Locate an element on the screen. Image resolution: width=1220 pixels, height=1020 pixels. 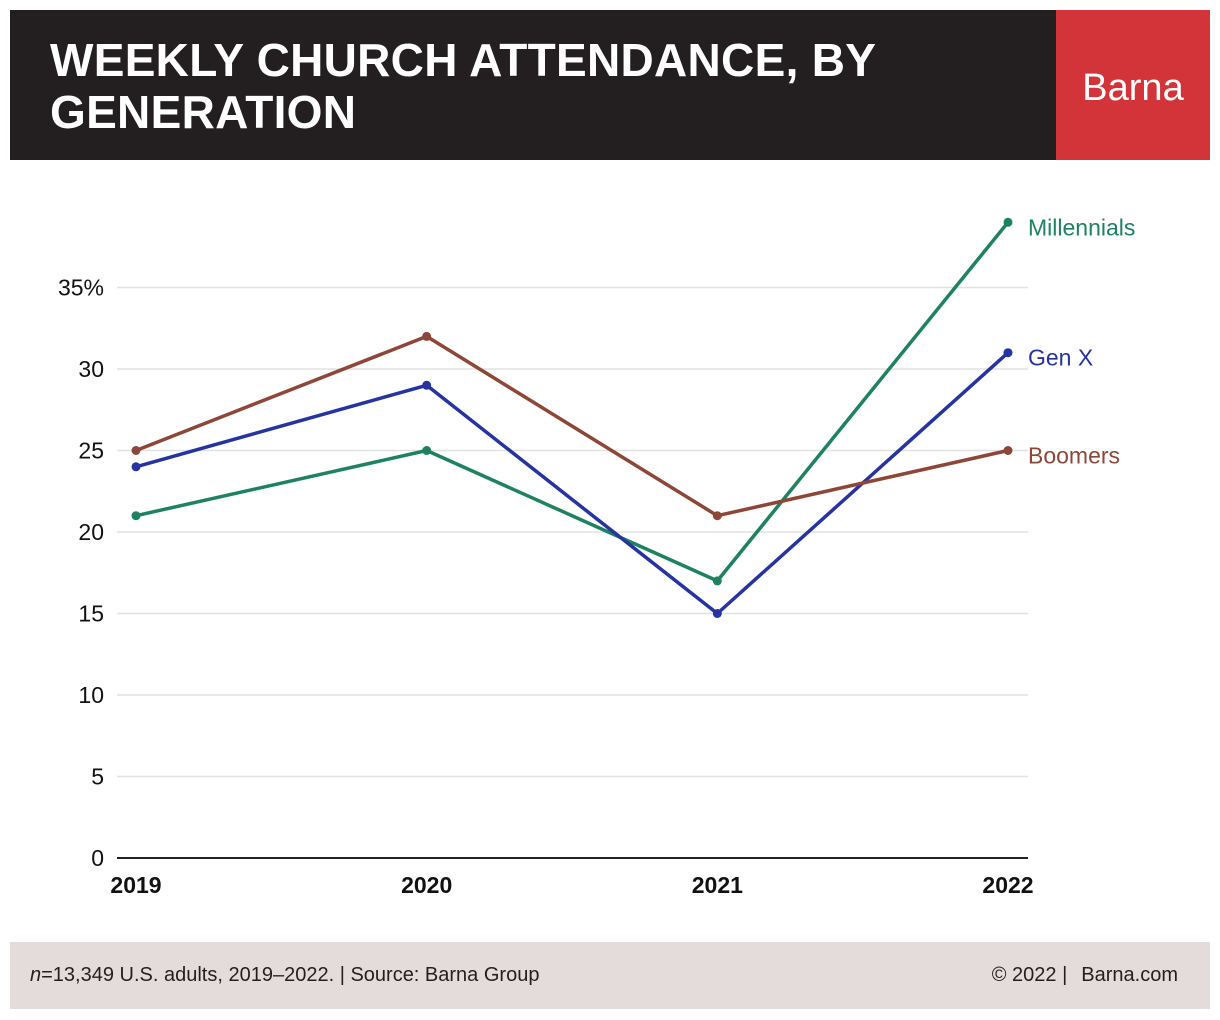
chart-header: WEEKLY CHURCH ATTENDANCE, BY GENERATION is located at coordinates (533, 85).